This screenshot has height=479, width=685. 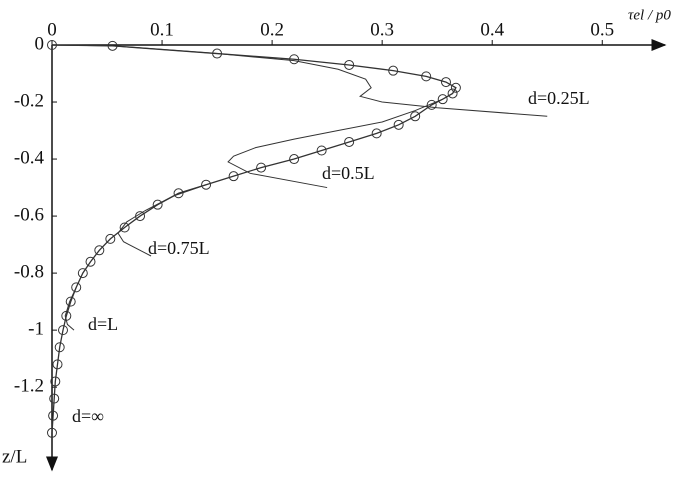 What do you see at coordinates (272, 29) in the screenshot?
I see `x-tick-label: 0.2` at bounding box center [272, 29].